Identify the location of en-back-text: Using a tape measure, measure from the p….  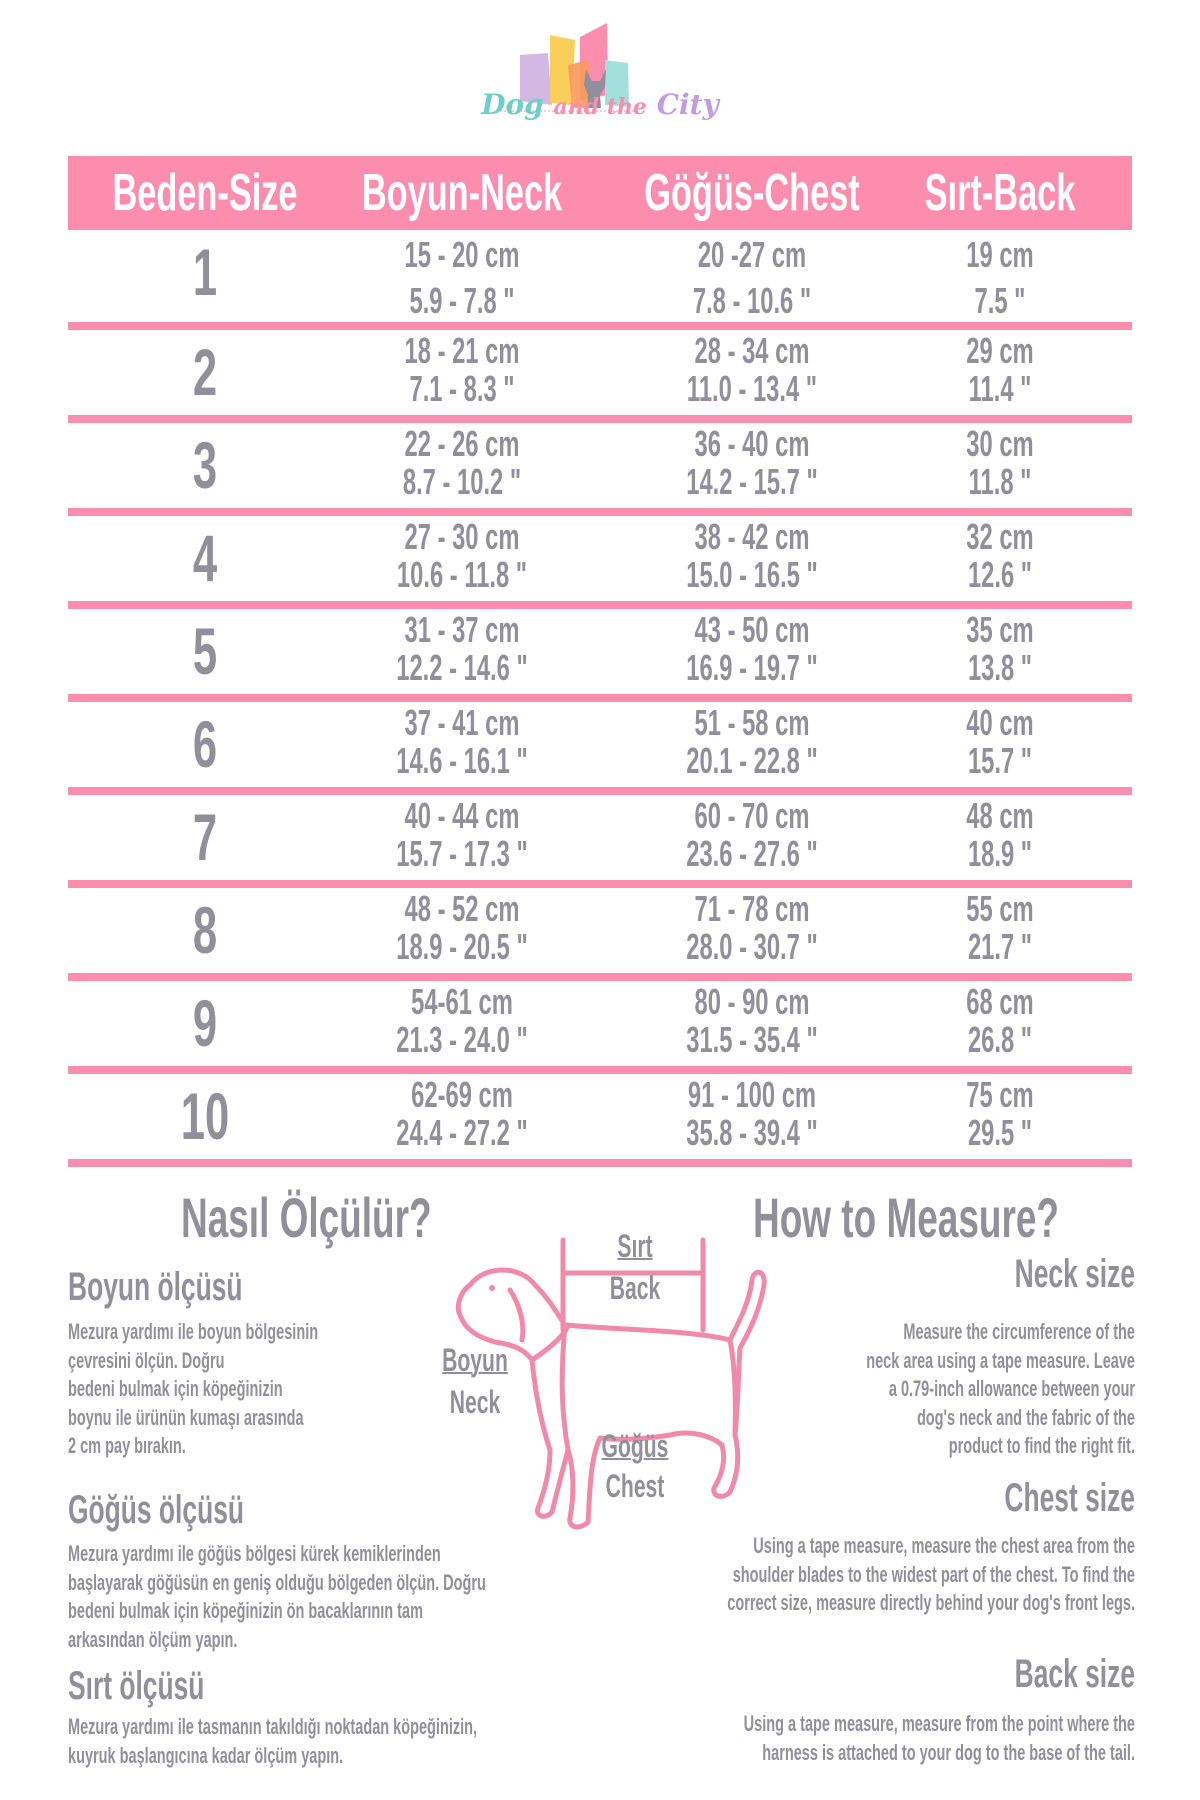
(821, 1738).